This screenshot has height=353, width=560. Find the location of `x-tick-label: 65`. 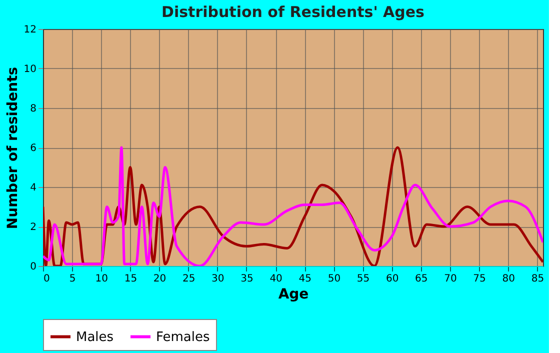

x-tick-label: 65 is located at coordinates (421, 279).